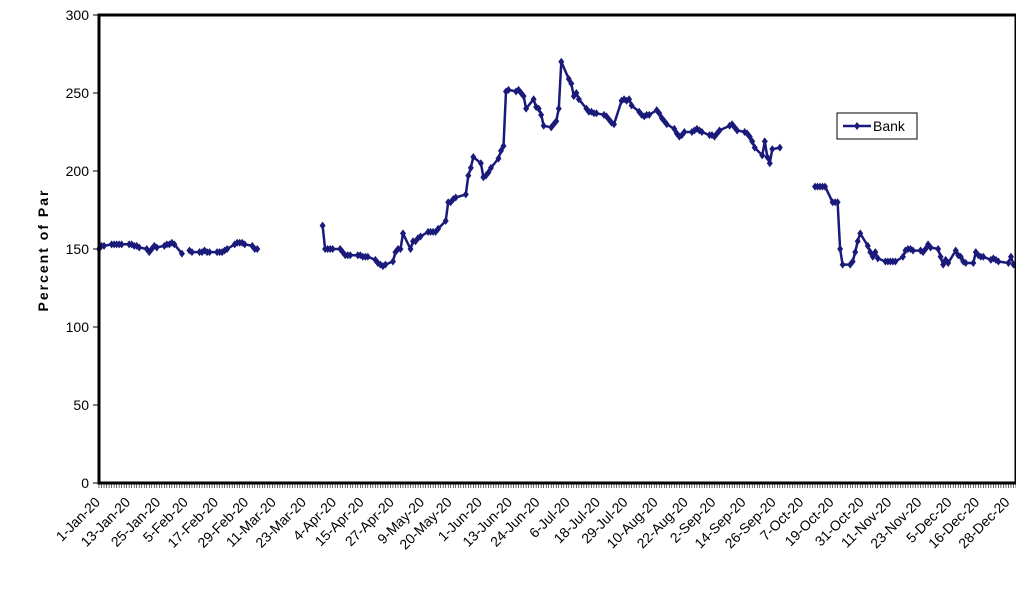 Image resolution: width=1016 pixels, height=597 pixels. Describe the element at coordinates (82, 249) in the screenshot. I see `y-axis-ticks: 0 50 100 150 200 250 300` at that location.